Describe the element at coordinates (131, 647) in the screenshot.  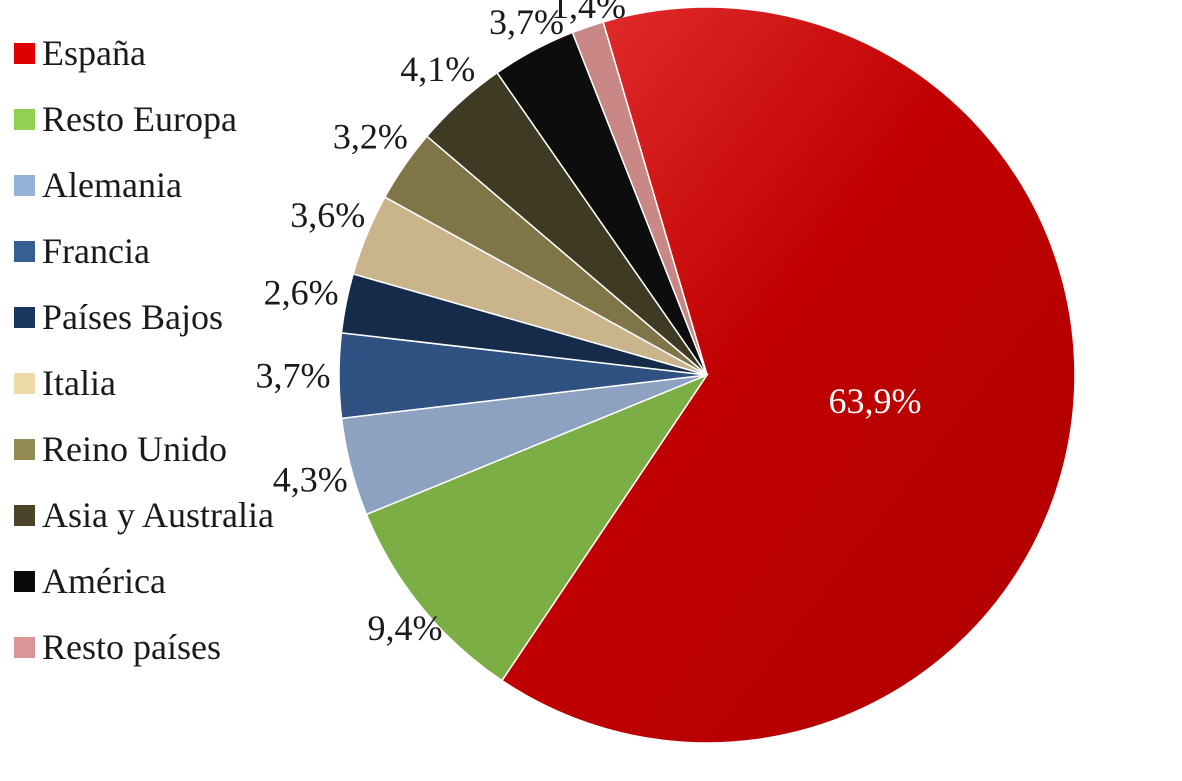
I see `legend-label: Resto países` at that location.